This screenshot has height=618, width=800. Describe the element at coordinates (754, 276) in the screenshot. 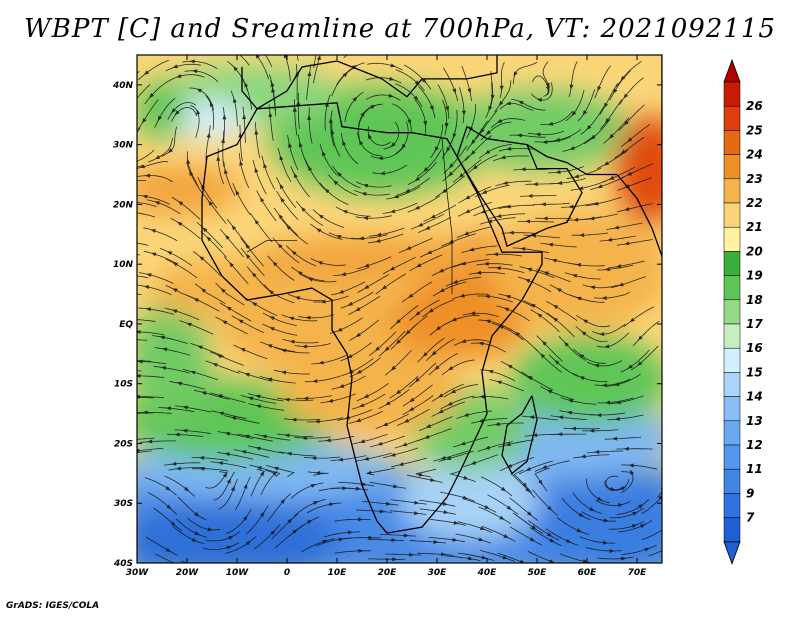

I see `colorbar-label: 19` at that location.